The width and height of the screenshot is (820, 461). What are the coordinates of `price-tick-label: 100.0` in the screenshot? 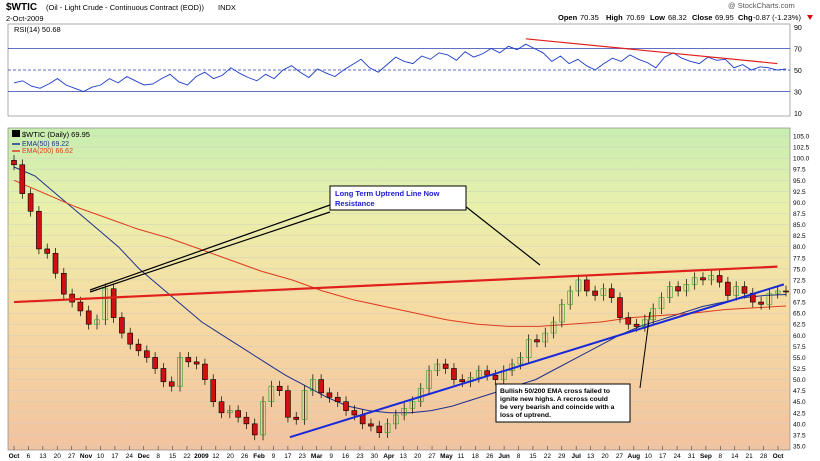 It's located at (801, 159).